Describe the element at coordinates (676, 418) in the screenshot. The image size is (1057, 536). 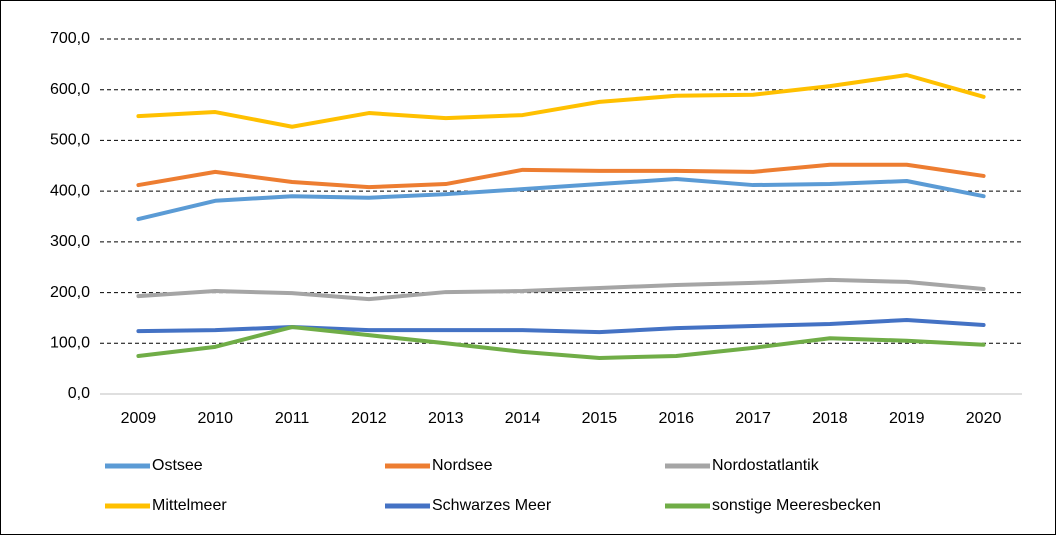
I see `x-tick-label: 2016` at that location.